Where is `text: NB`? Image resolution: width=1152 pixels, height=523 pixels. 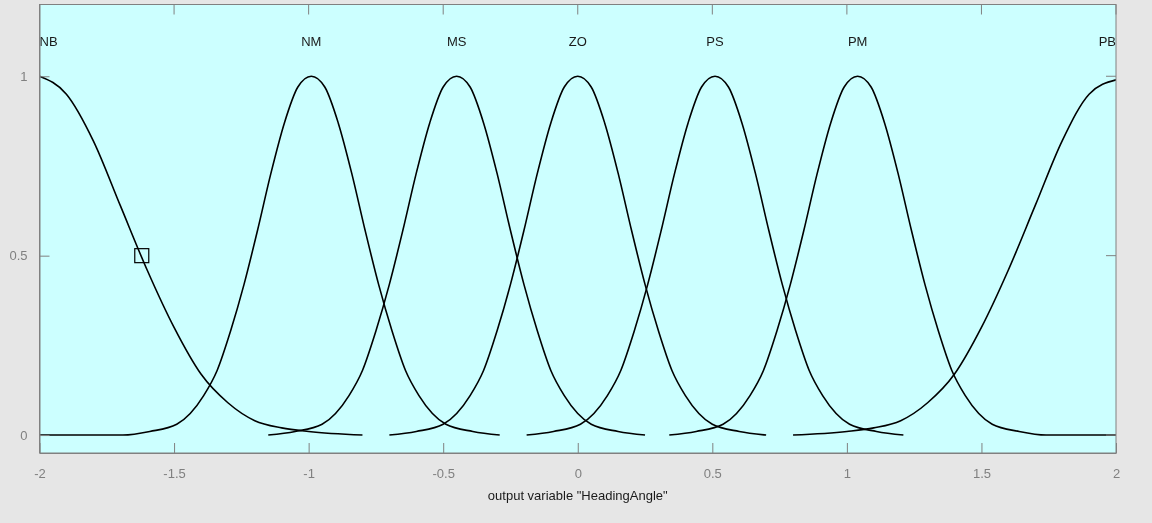 text: NB is located at coordinates (48, 41).